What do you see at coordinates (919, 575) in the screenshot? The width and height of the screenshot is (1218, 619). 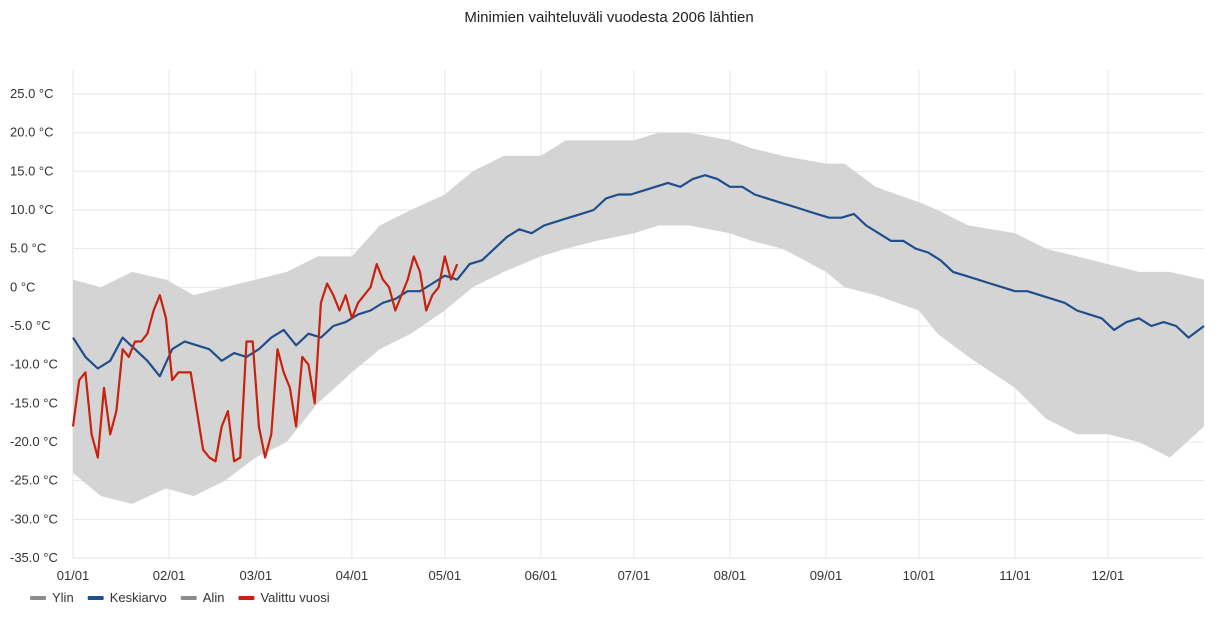 I see `x-tick-label: 10/01` at bounding box center [919, 575].